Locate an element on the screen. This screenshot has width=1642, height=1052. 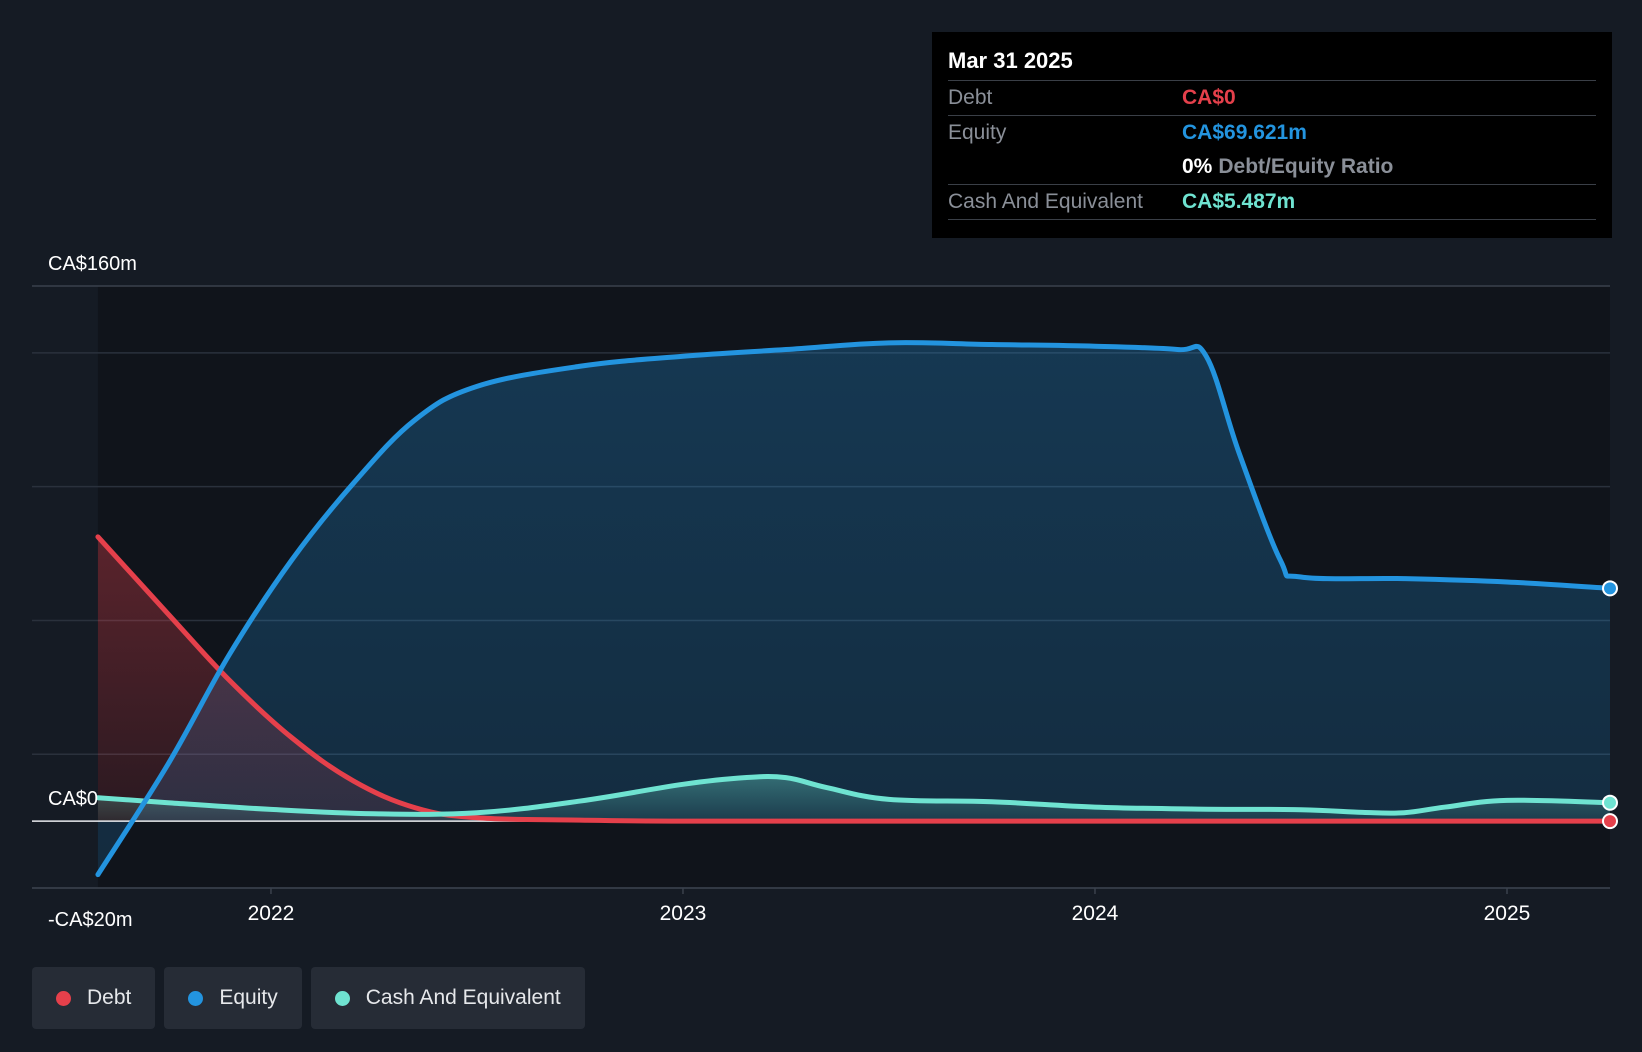
tooltip-cash-label: Cash And Equivalent is located at coordinates (1045, 201).